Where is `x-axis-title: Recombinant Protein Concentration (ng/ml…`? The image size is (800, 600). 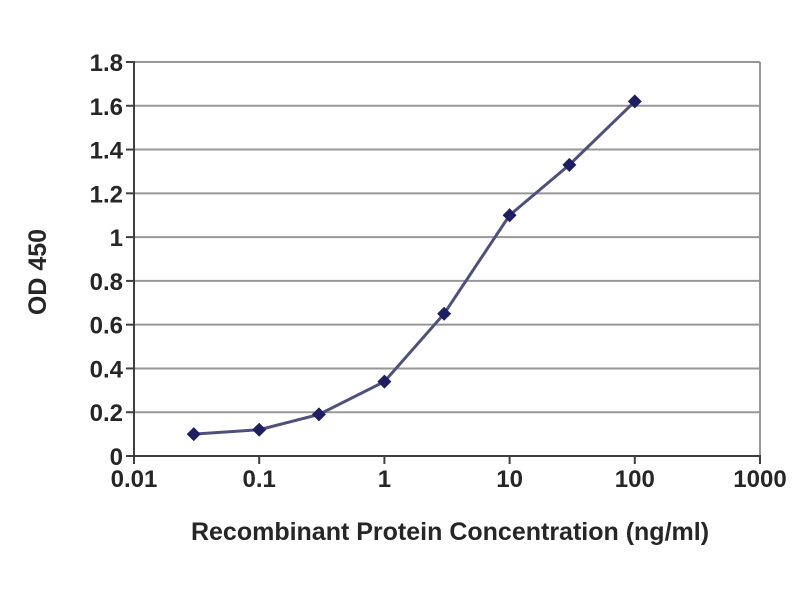 x-axis-title: Recombinant Protein Concentration (ng/ml… is located at coordinates (450, 532).